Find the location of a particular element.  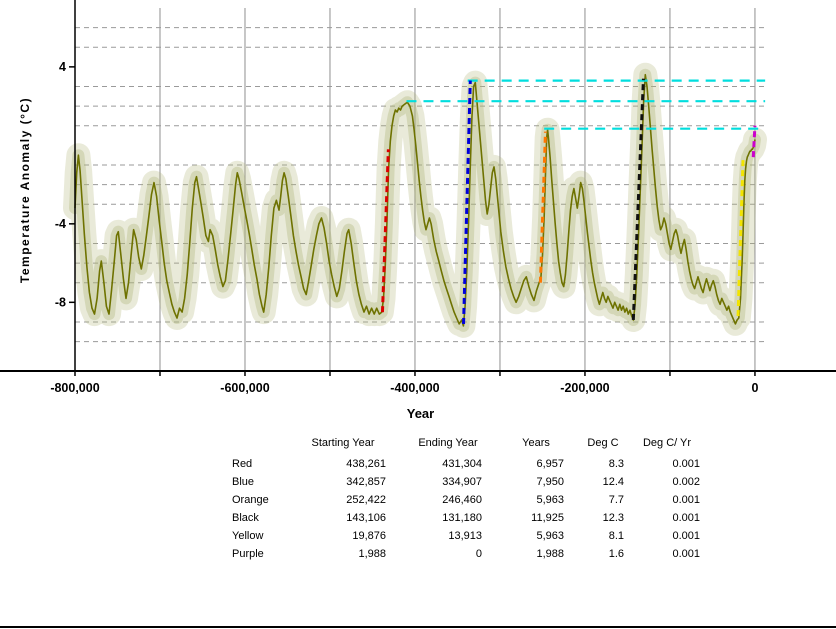

stat-cell-deg_c: 7.7 is located at coordinates (616, 500).